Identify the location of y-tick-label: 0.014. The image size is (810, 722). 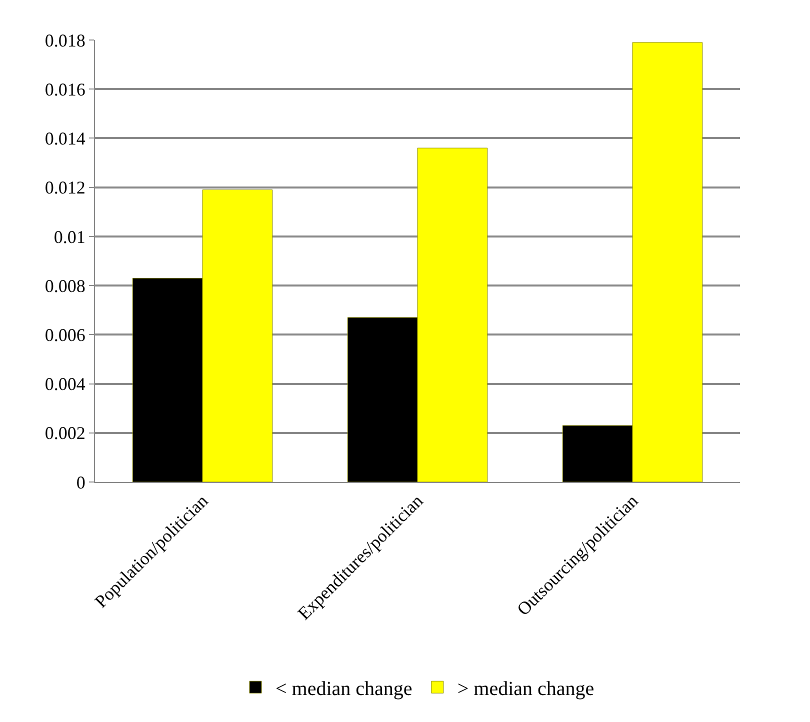
(65, 138).